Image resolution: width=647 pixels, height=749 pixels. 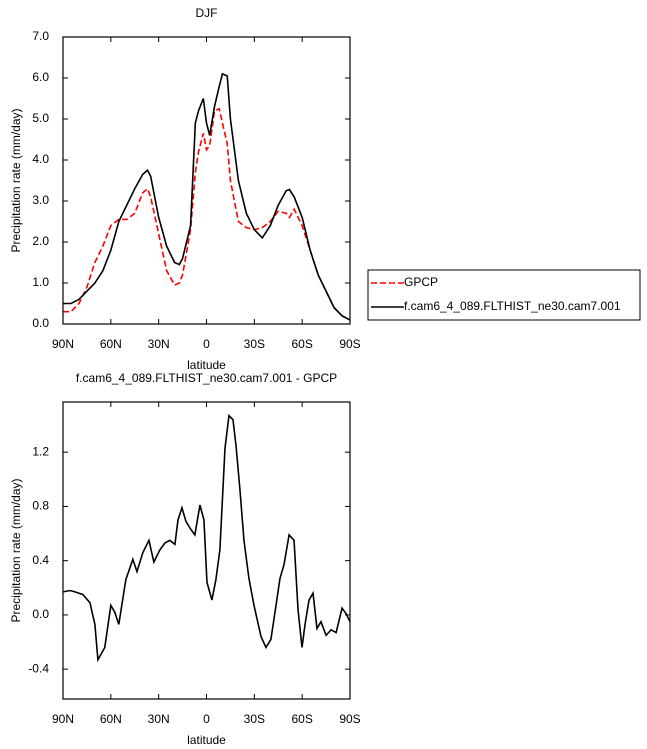 What do you see at coordinates (504, 295) in the screenshot?
I see `legend-box` at bounding box center [504, 295].